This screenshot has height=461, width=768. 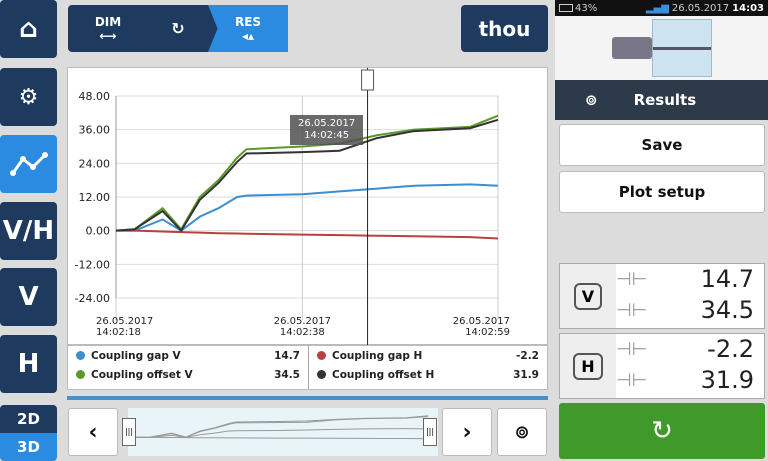 I want to click on results-icon: ◂▴, so click(x=248, y=35).